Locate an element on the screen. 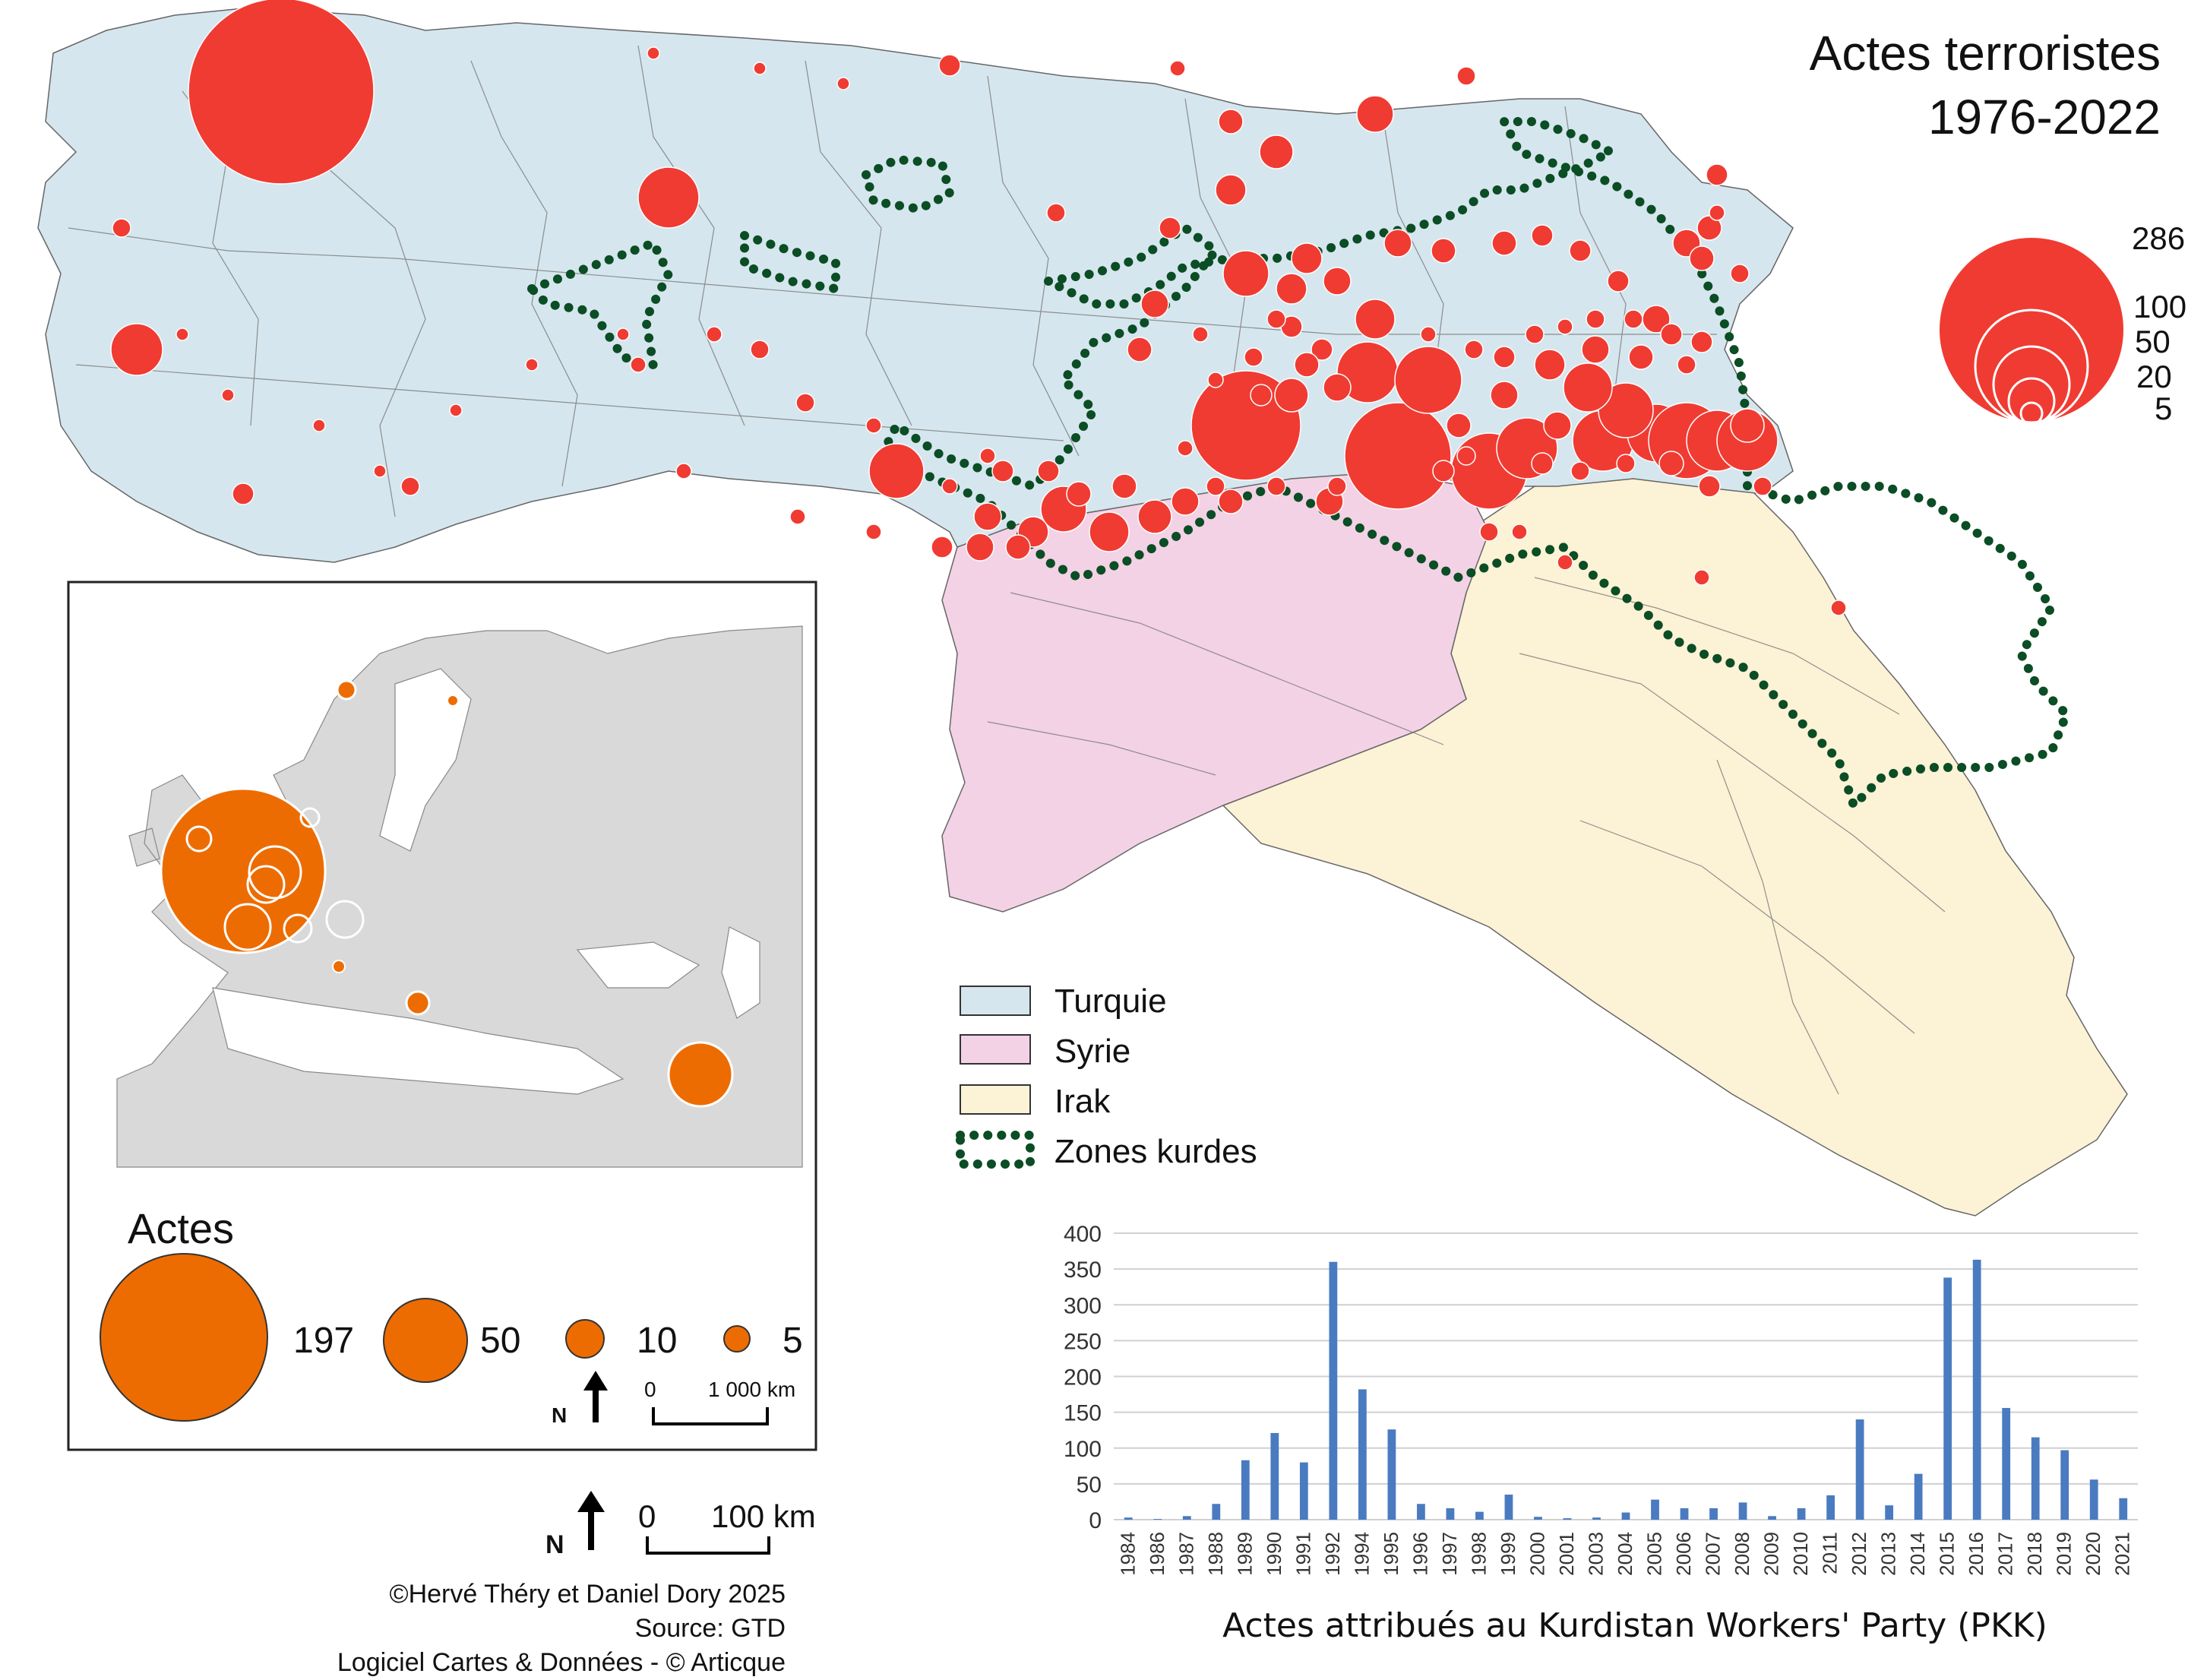 The image size is (2188, 1680). inset-legend-value: 197 is located at coordinates (323, 1341).